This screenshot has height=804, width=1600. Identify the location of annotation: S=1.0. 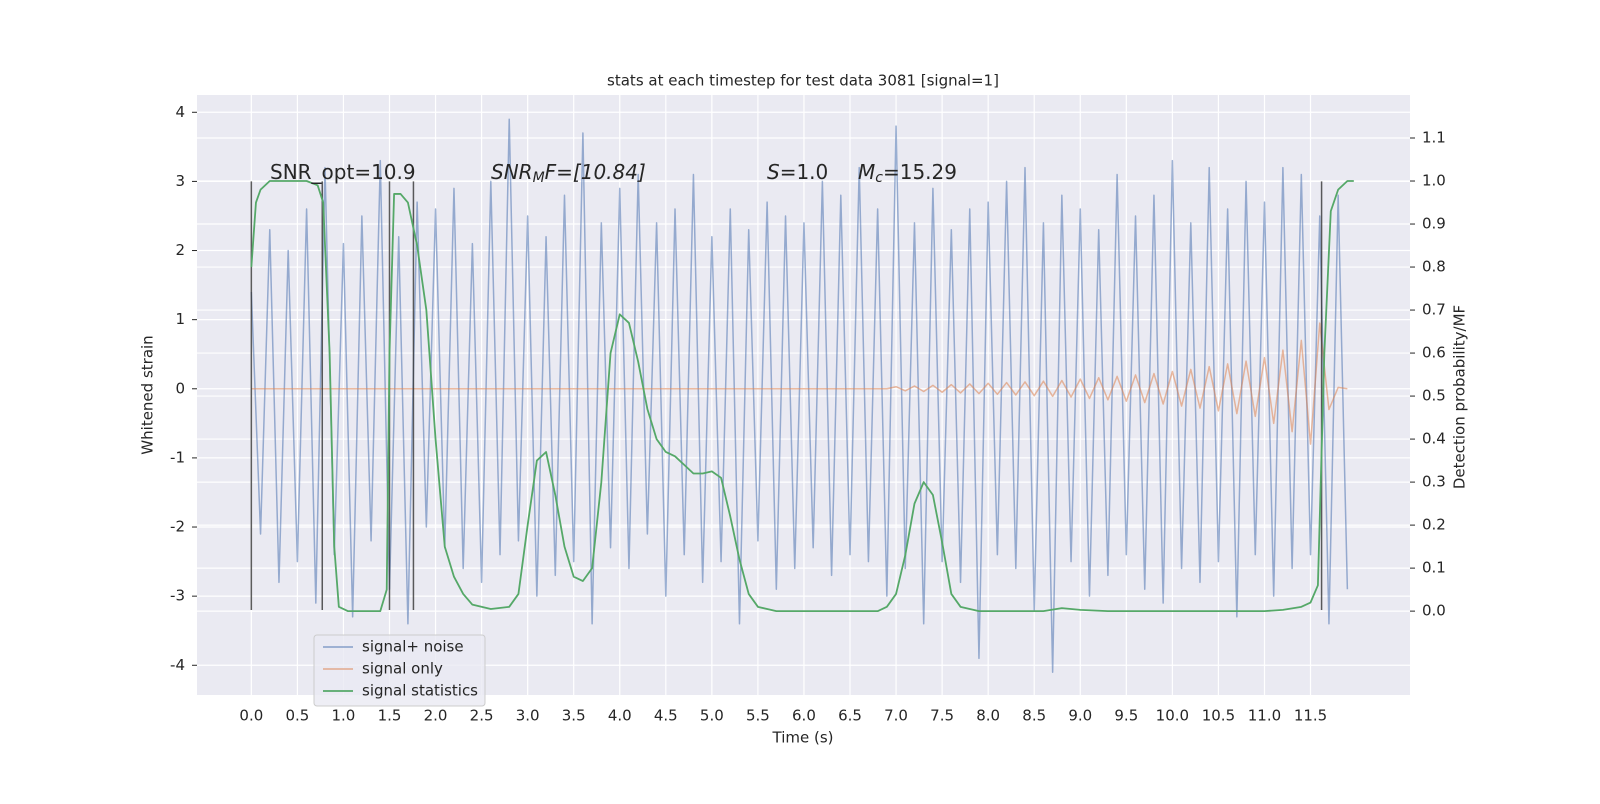
(797, 172).